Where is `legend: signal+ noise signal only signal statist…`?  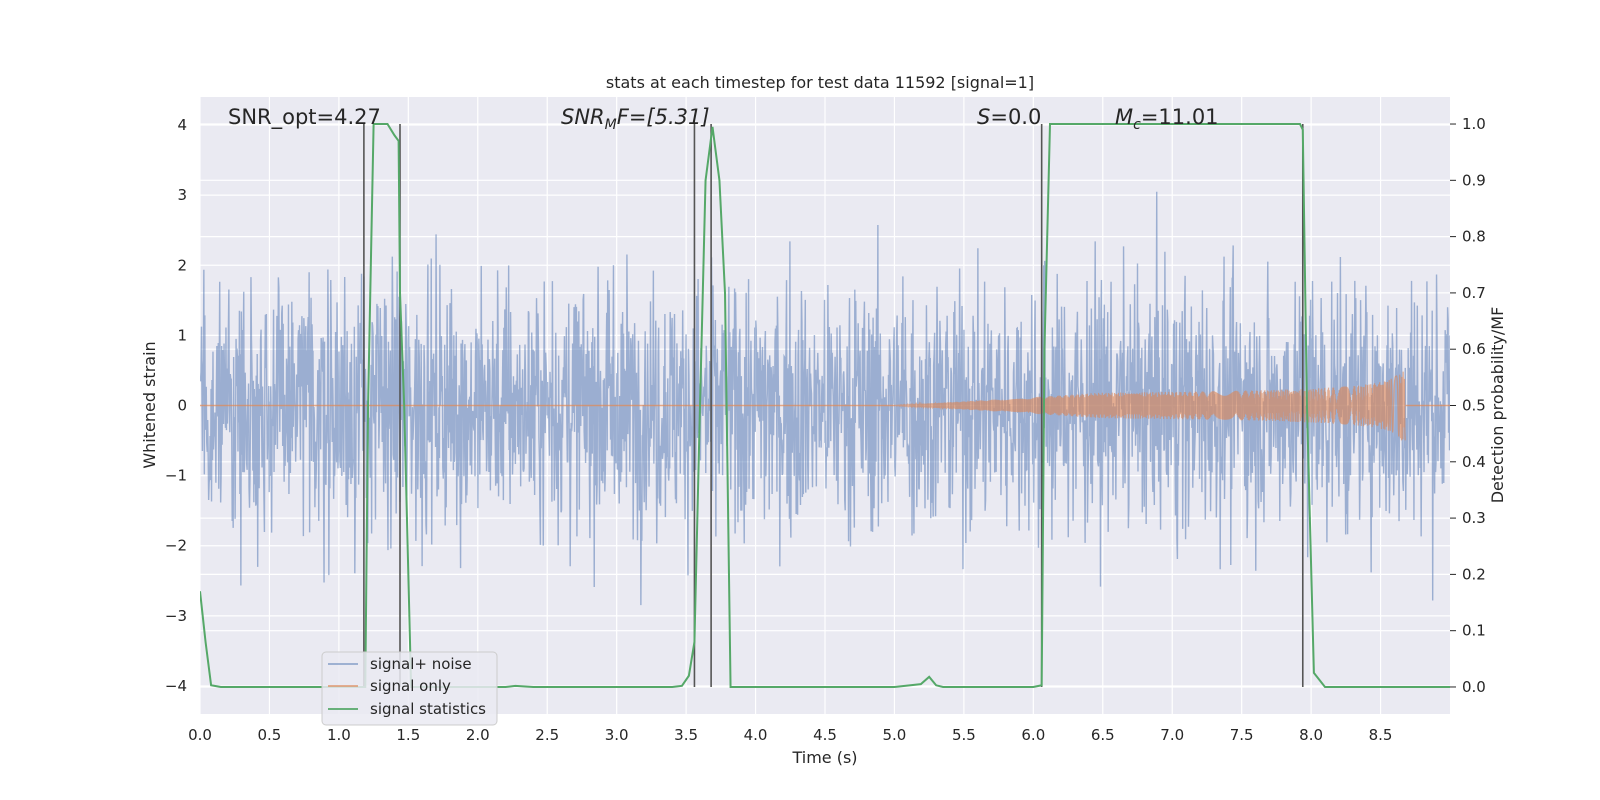
legend: signal+ noise signal only signal statist… is located at coordinates (409, 688).